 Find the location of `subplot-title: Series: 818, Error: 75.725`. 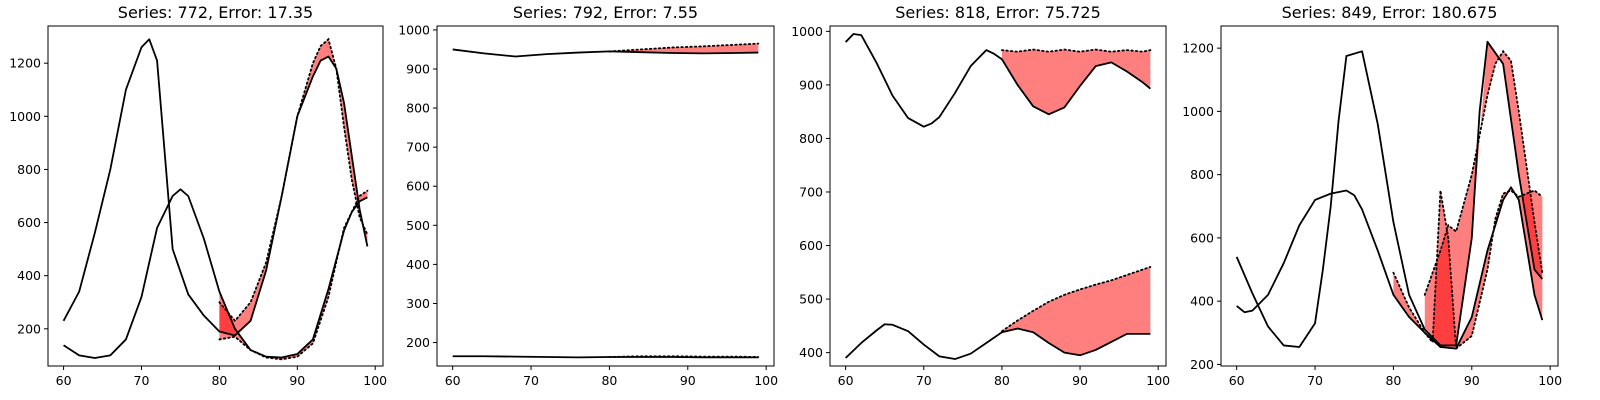

subplot-title: Series: 818, Error: 75.725 is located at coordinates (998, 12).